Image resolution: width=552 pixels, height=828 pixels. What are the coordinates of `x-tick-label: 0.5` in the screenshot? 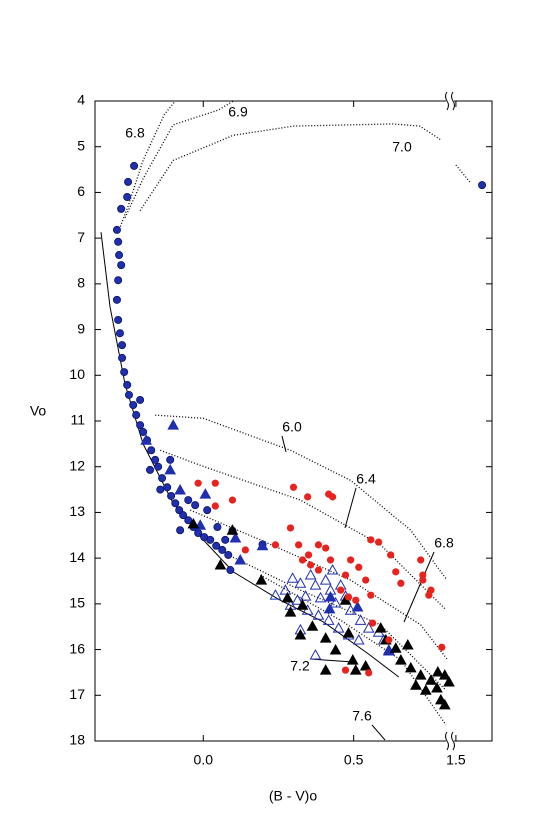 It's located at (354, 760).